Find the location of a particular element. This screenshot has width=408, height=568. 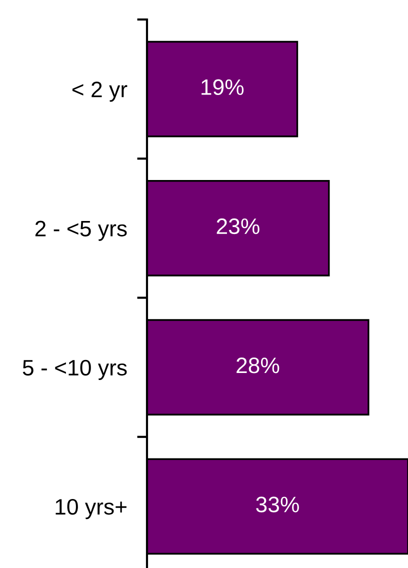

y-tick-label: < 2 yr is located at coordinates (100, 92).